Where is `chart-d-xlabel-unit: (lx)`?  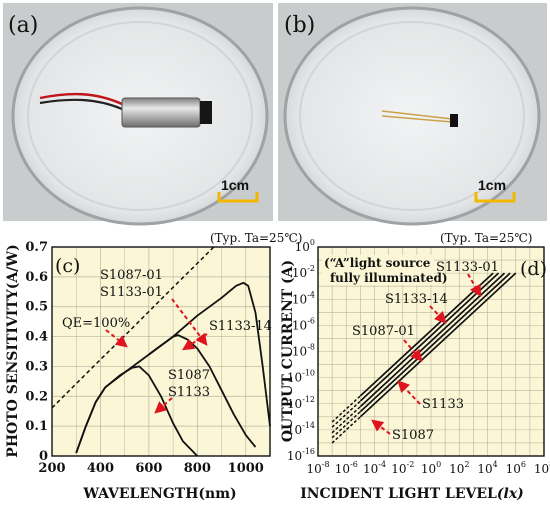
chart-d-xlabel-unit: (lx) is located at coordinates (510, 494).